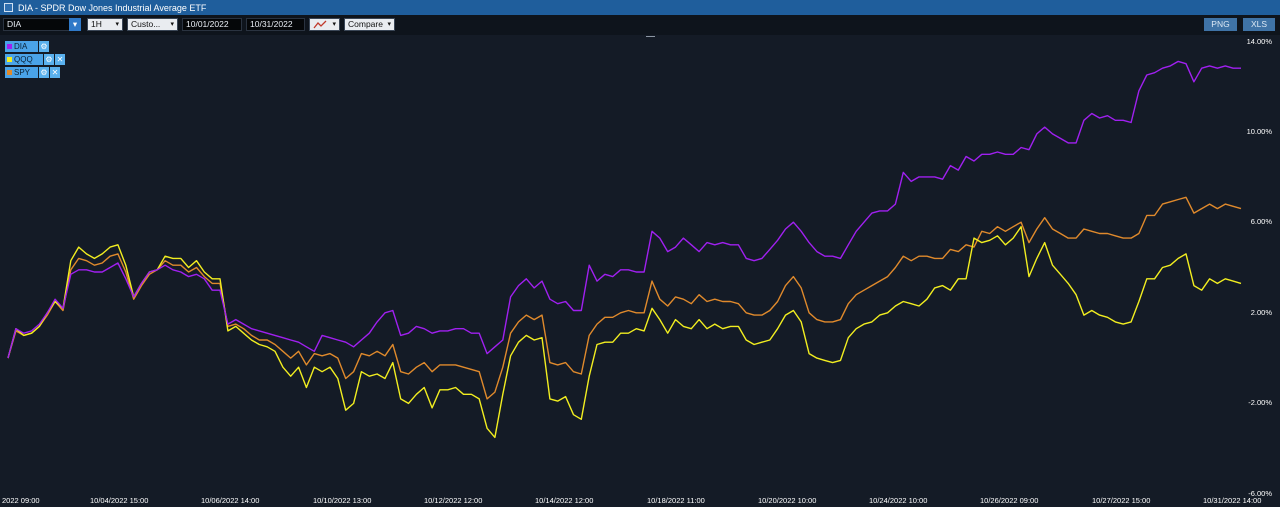 The image size is (1280, 507). I want to click on app-icon, so click(8, 7).